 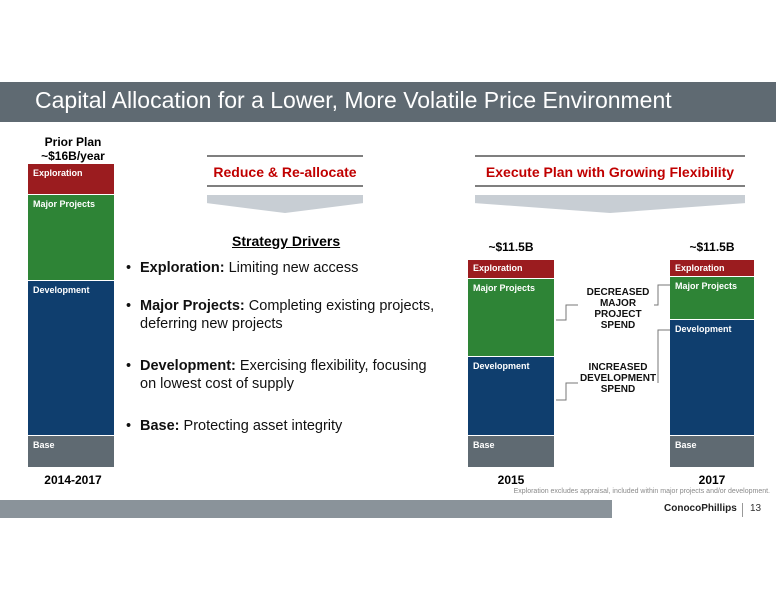 I want to click on prior-major-projects-segment: Major Projects, so click(x=71, y=237).